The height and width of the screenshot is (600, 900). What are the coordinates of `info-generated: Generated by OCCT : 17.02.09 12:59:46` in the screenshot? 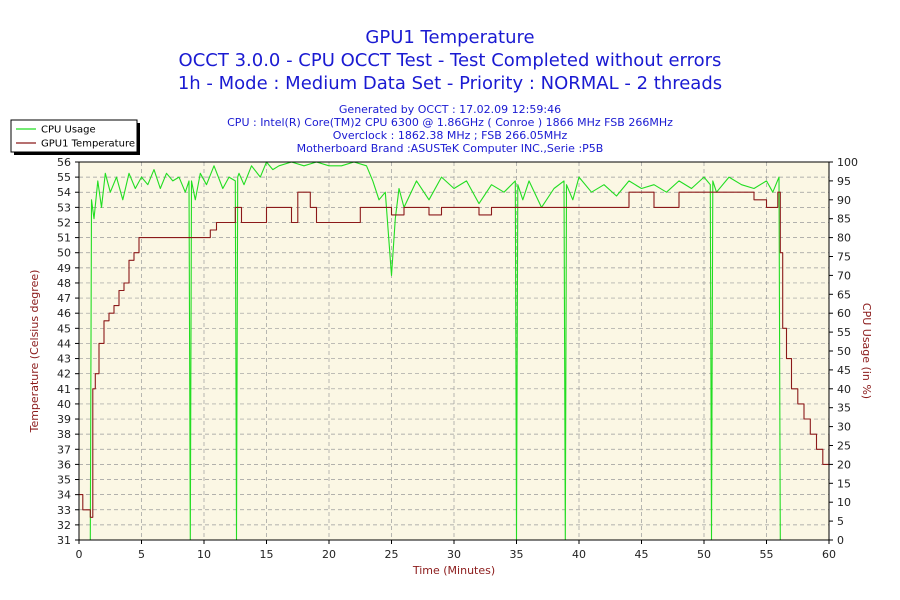 It's located at (450, 109).